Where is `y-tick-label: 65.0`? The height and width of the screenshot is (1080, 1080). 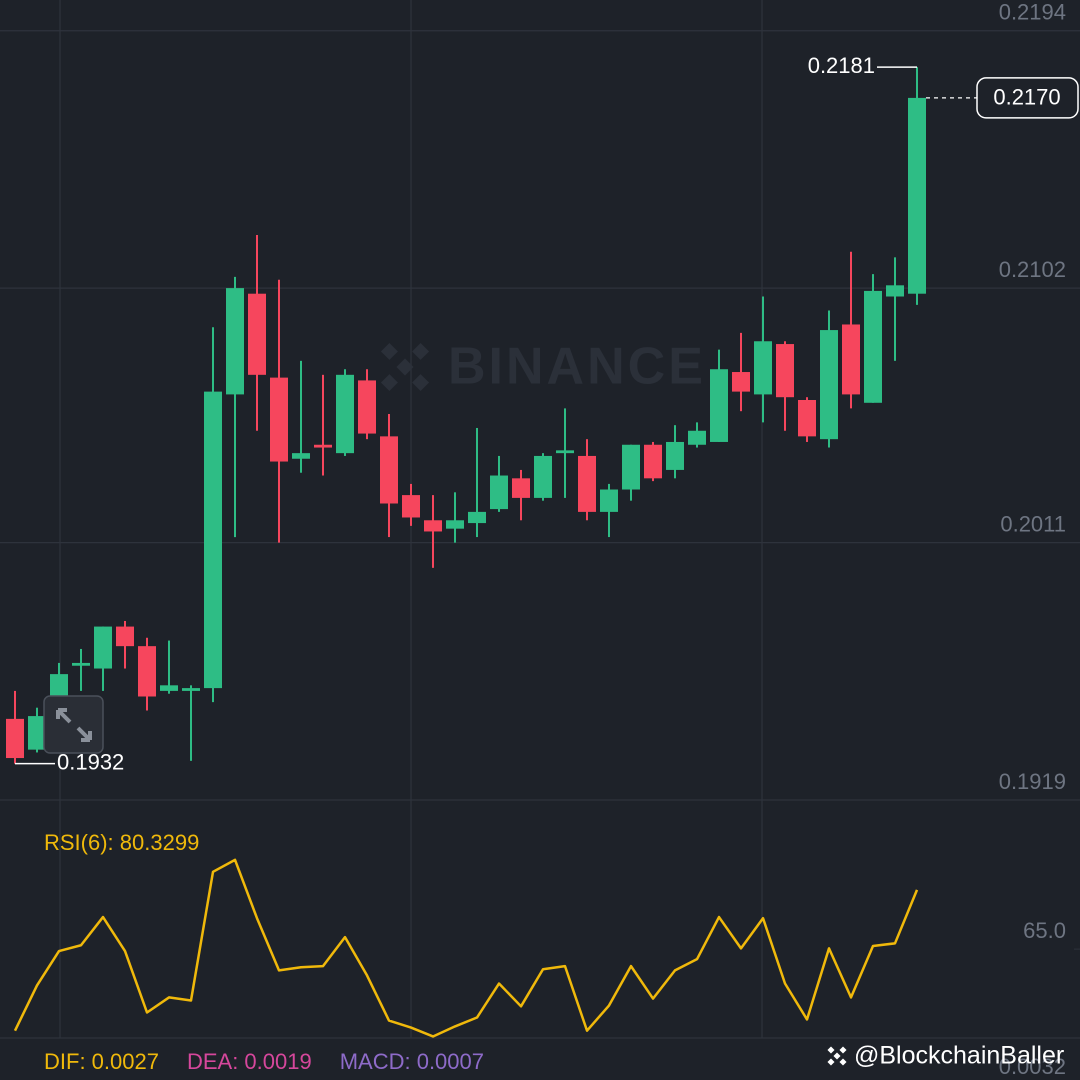 y-tick-label: 65.0 is located at coordinates (1044, 930).